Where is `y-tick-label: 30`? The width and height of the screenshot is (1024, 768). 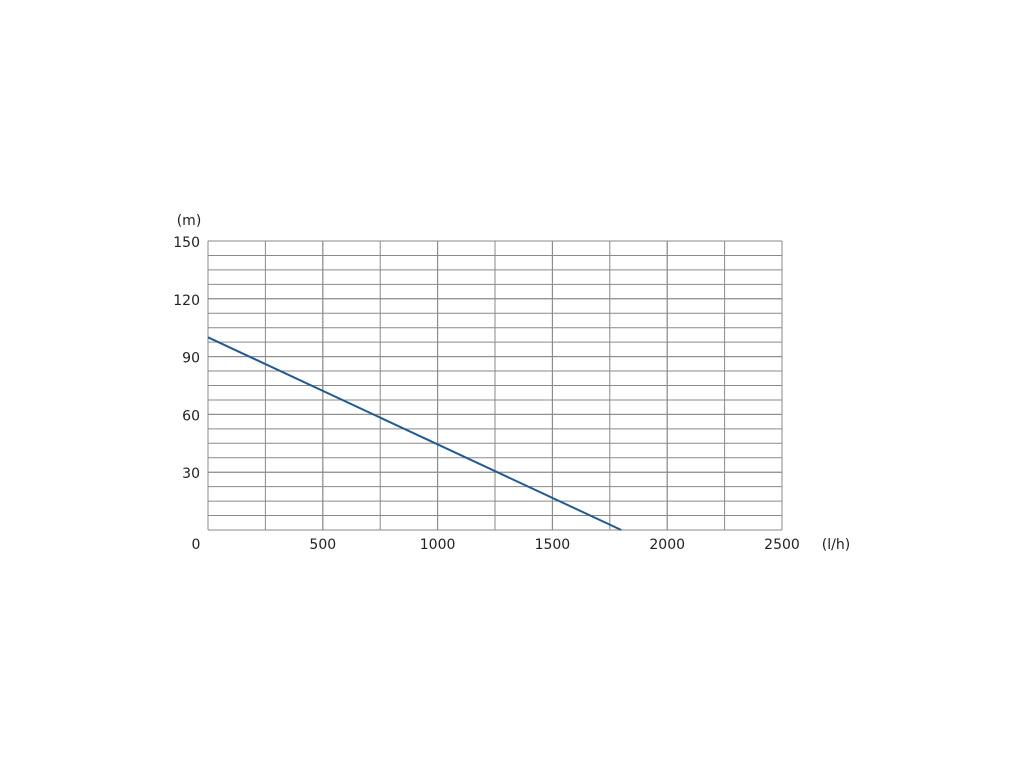
y-tick-label: 30 is located at coordinates (191, 474).